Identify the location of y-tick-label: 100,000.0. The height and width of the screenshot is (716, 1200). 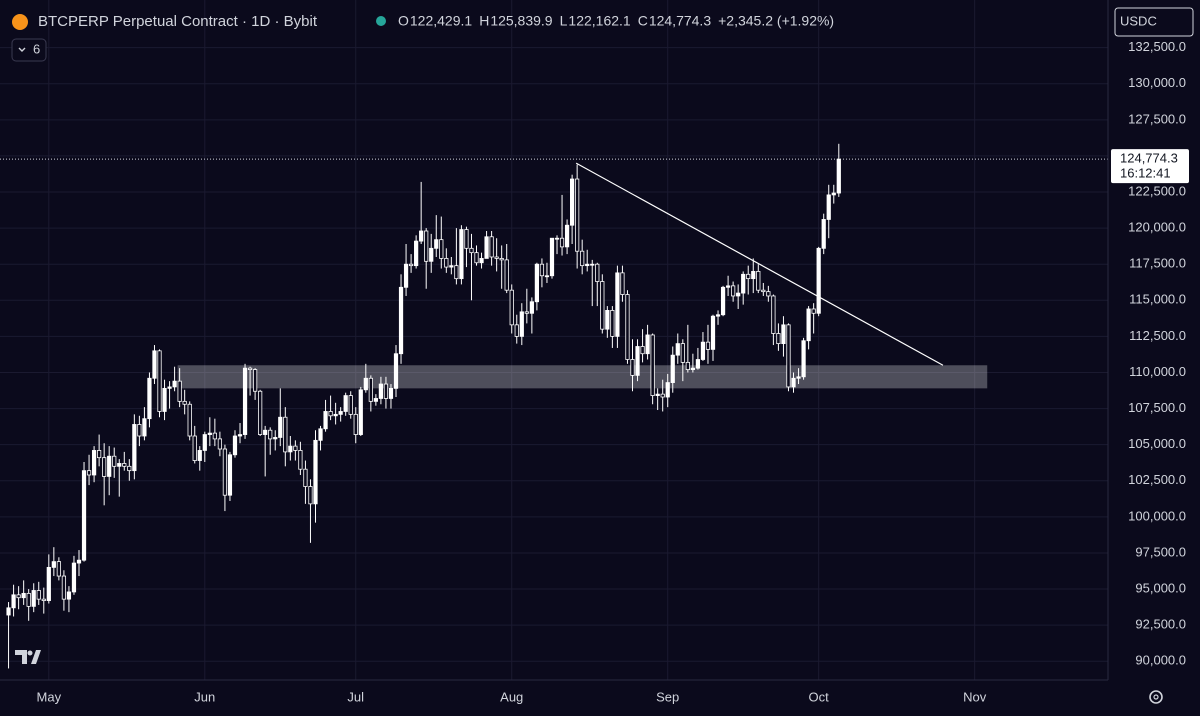
(1157, 515).